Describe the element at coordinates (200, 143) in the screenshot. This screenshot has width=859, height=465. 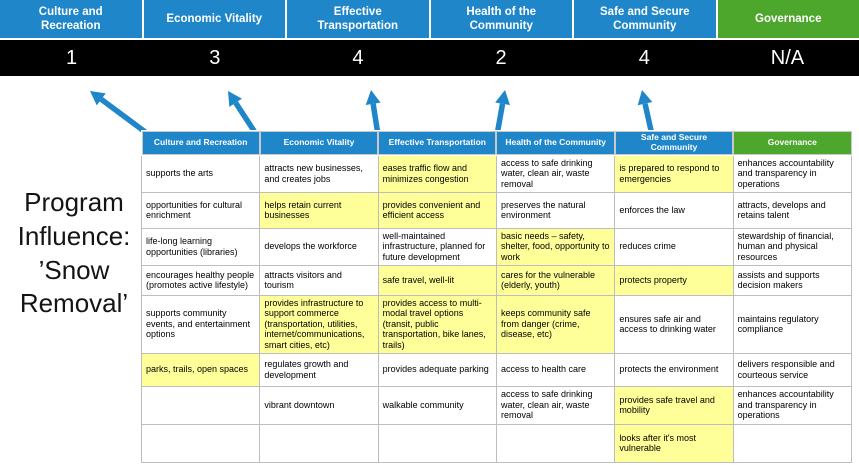
I see `matrix-header: Culture and Recreation` at that location.